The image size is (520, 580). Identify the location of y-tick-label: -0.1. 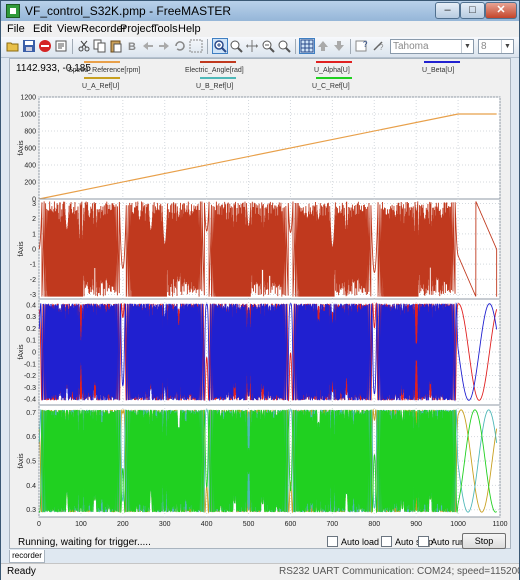
(30, 364).